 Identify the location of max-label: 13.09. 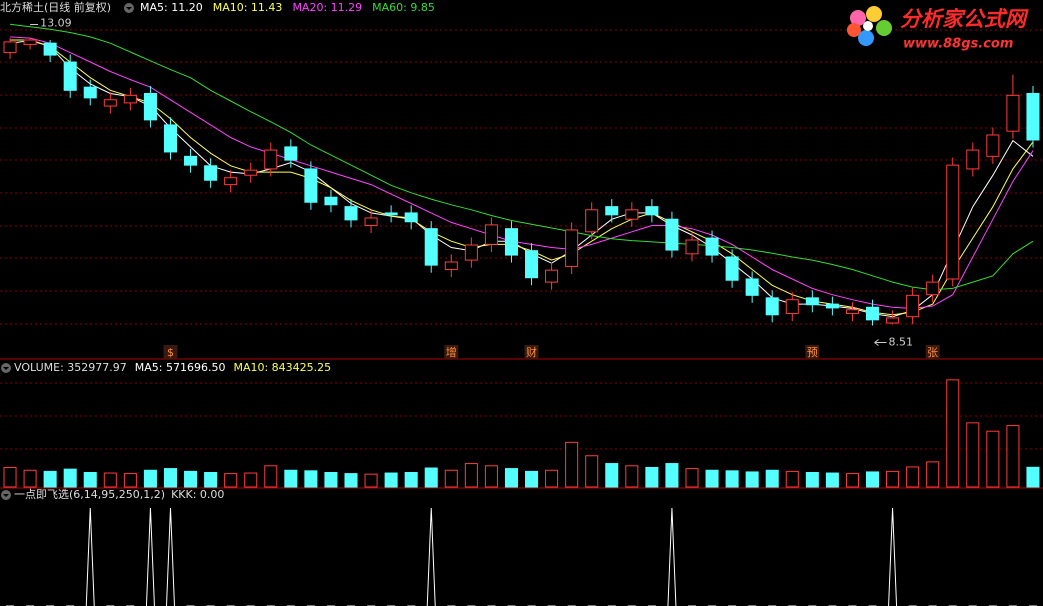
(56, 22).